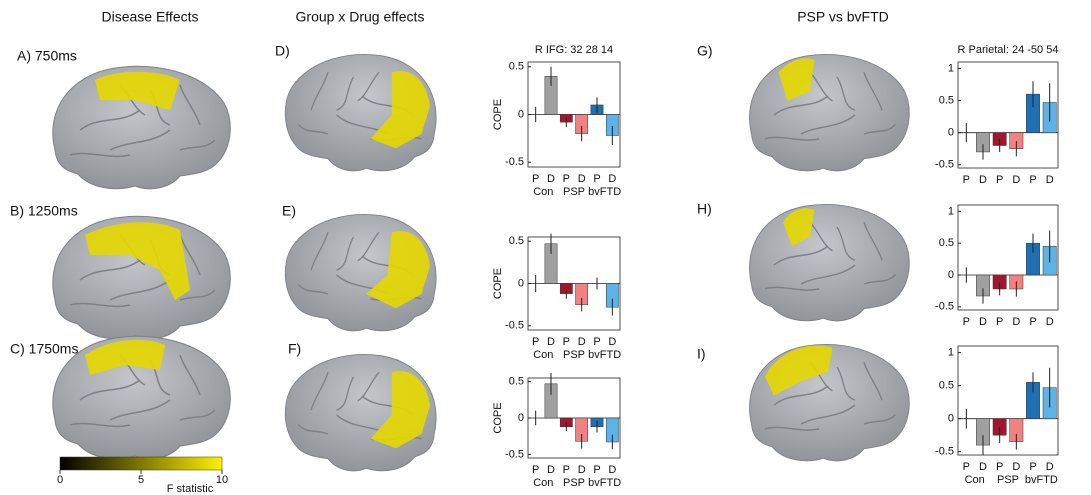 The width and height of the screenshot is (1091, 495). What do you see at coordinates (282, 51) in the screenshot?
I see `panel-label: D)` at bounding box center [282, 51].